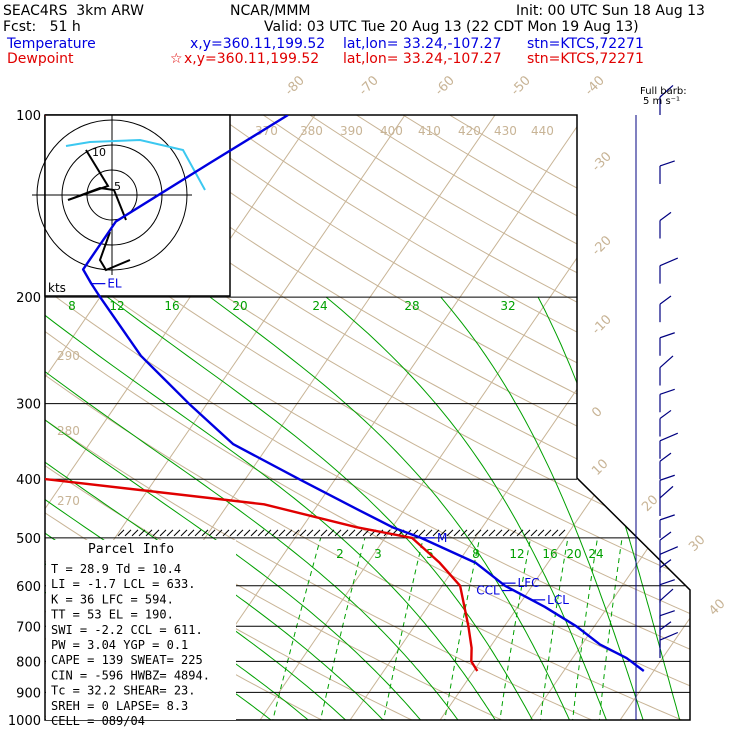 Image resolution: width=740 pixels, height=744 pixels. Describe the element at coordinates (176, 59) in the screenshot. I see `dewpoint-marker-icon: ☆` at that location.